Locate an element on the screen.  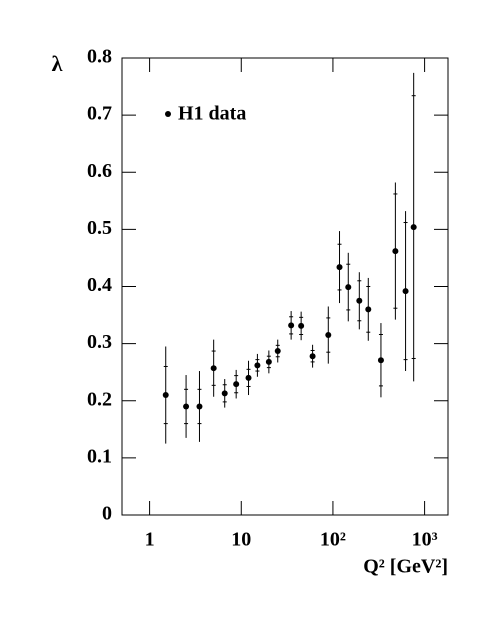
y-tick-label: 0.1 is located at coordinates (99, 456).